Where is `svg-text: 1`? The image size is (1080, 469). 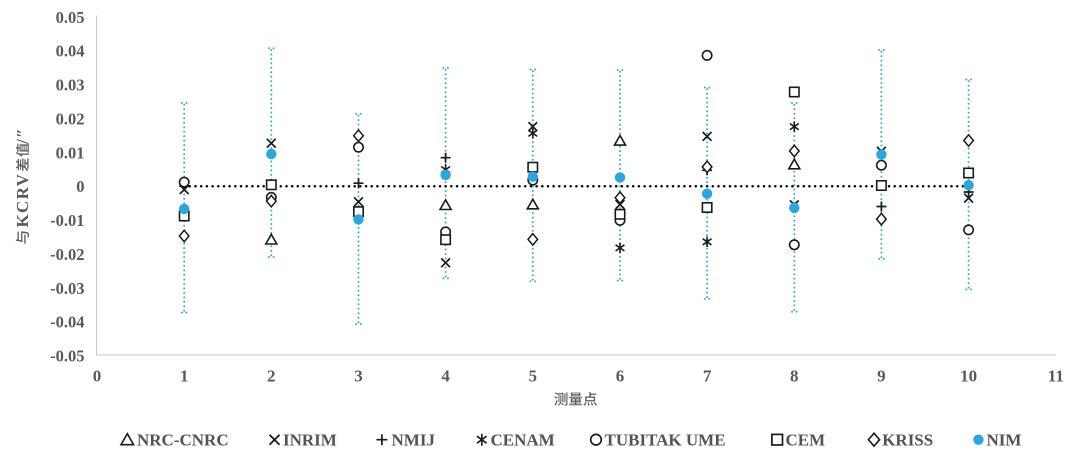 svg-text: 1 is located at coordinates (184, 376).